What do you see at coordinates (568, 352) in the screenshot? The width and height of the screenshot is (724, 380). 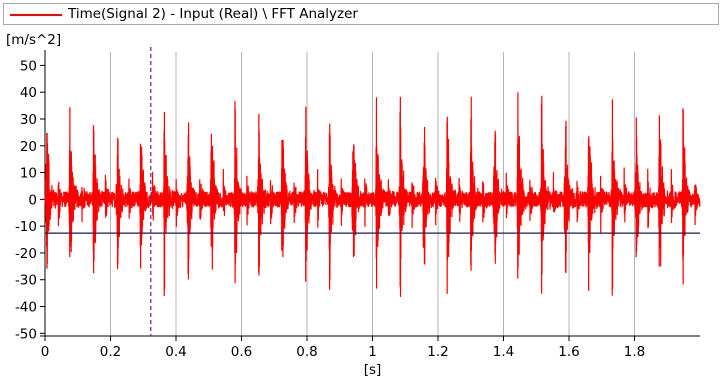 I see `x-tick-label-8: 1.6` at bounding box center [568, 352].